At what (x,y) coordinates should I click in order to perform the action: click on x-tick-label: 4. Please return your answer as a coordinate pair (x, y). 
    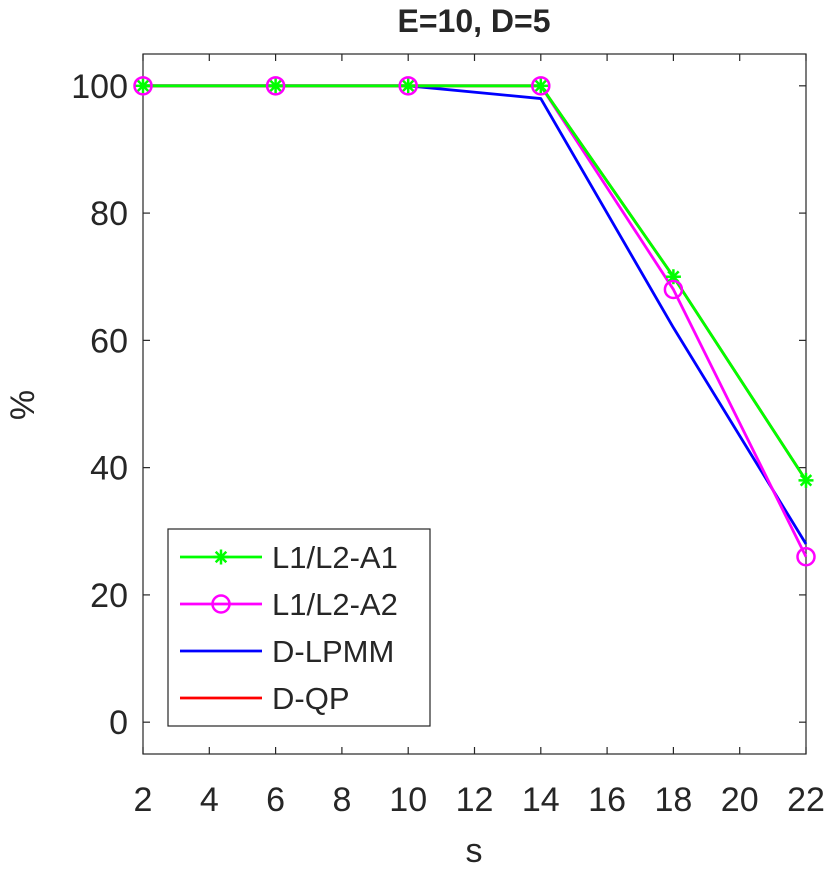
    Looking at the image, I should click on (209, 800).